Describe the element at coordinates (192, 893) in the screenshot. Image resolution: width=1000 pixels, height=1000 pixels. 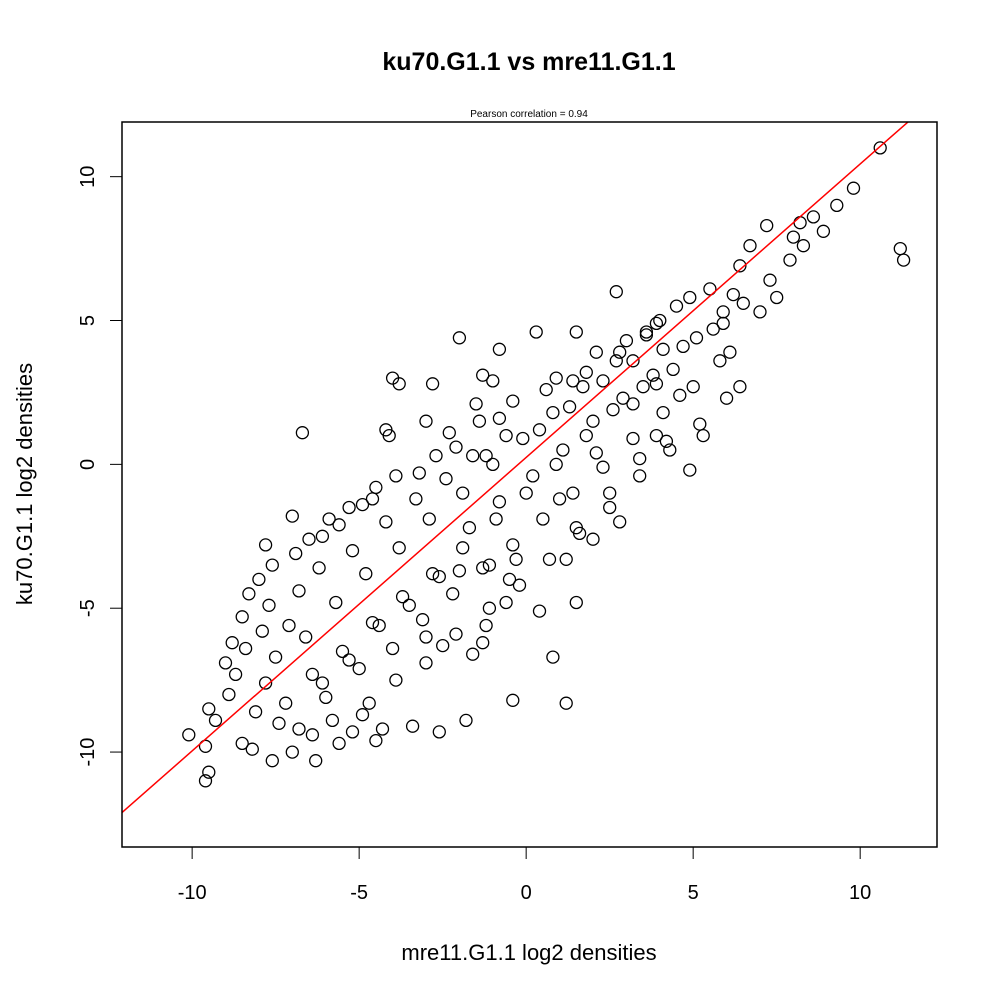
I see `x-tick-label: -10` at that location.